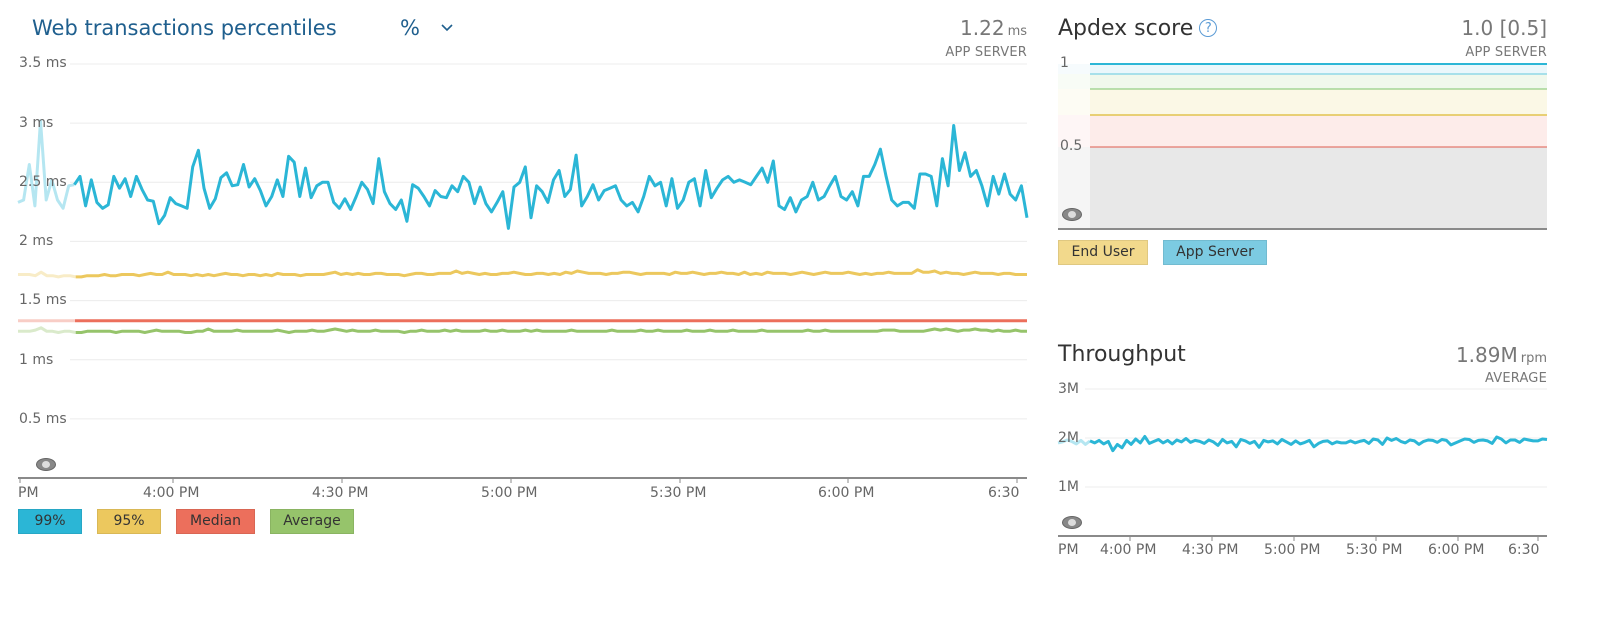 The image size is (1600, 631). What do you see at coordinates (1318, 444) in the screenshot?
I see `throughput-line` at bounding box center [1318, 444].